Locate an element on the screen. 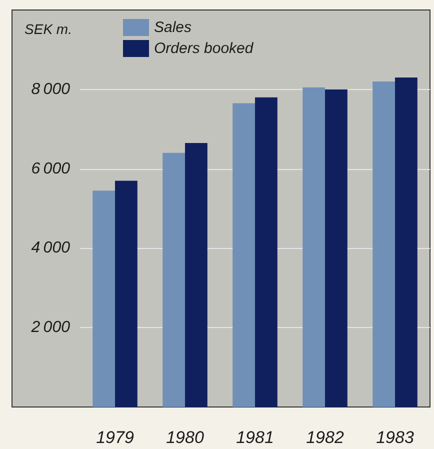 The height and width of the screenshot is (449, 434). x-tick-label: 1980 is located at coordinates (185, 437).